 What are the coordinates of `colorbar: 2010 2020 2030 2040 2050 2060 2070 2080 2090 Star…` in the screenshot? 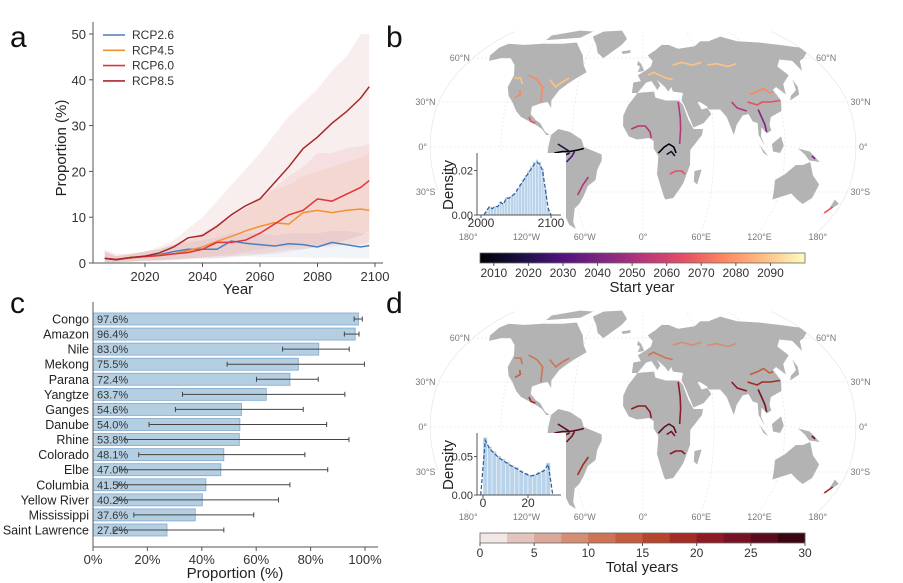 It's located at (642, 274).